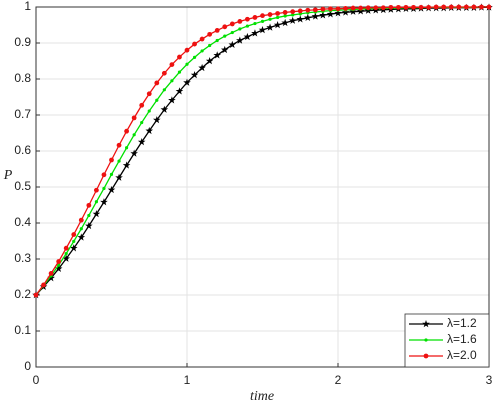 The height and width of the screenshot is (406, 498). Describe the element at coordinates (489, 380) in the screenshot. I see `x-tick-label: 3` at that location.